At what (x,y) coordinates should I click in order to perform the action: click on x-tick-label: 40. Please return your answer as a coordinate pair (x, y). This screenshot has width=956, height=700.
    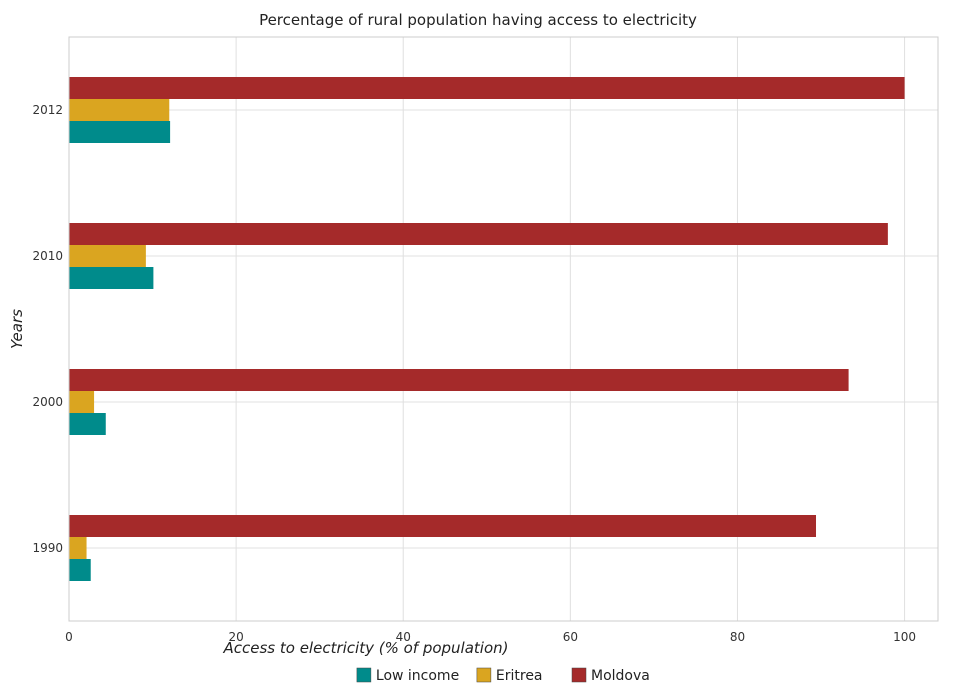
    Looking at the image, I should click on (403, 637).